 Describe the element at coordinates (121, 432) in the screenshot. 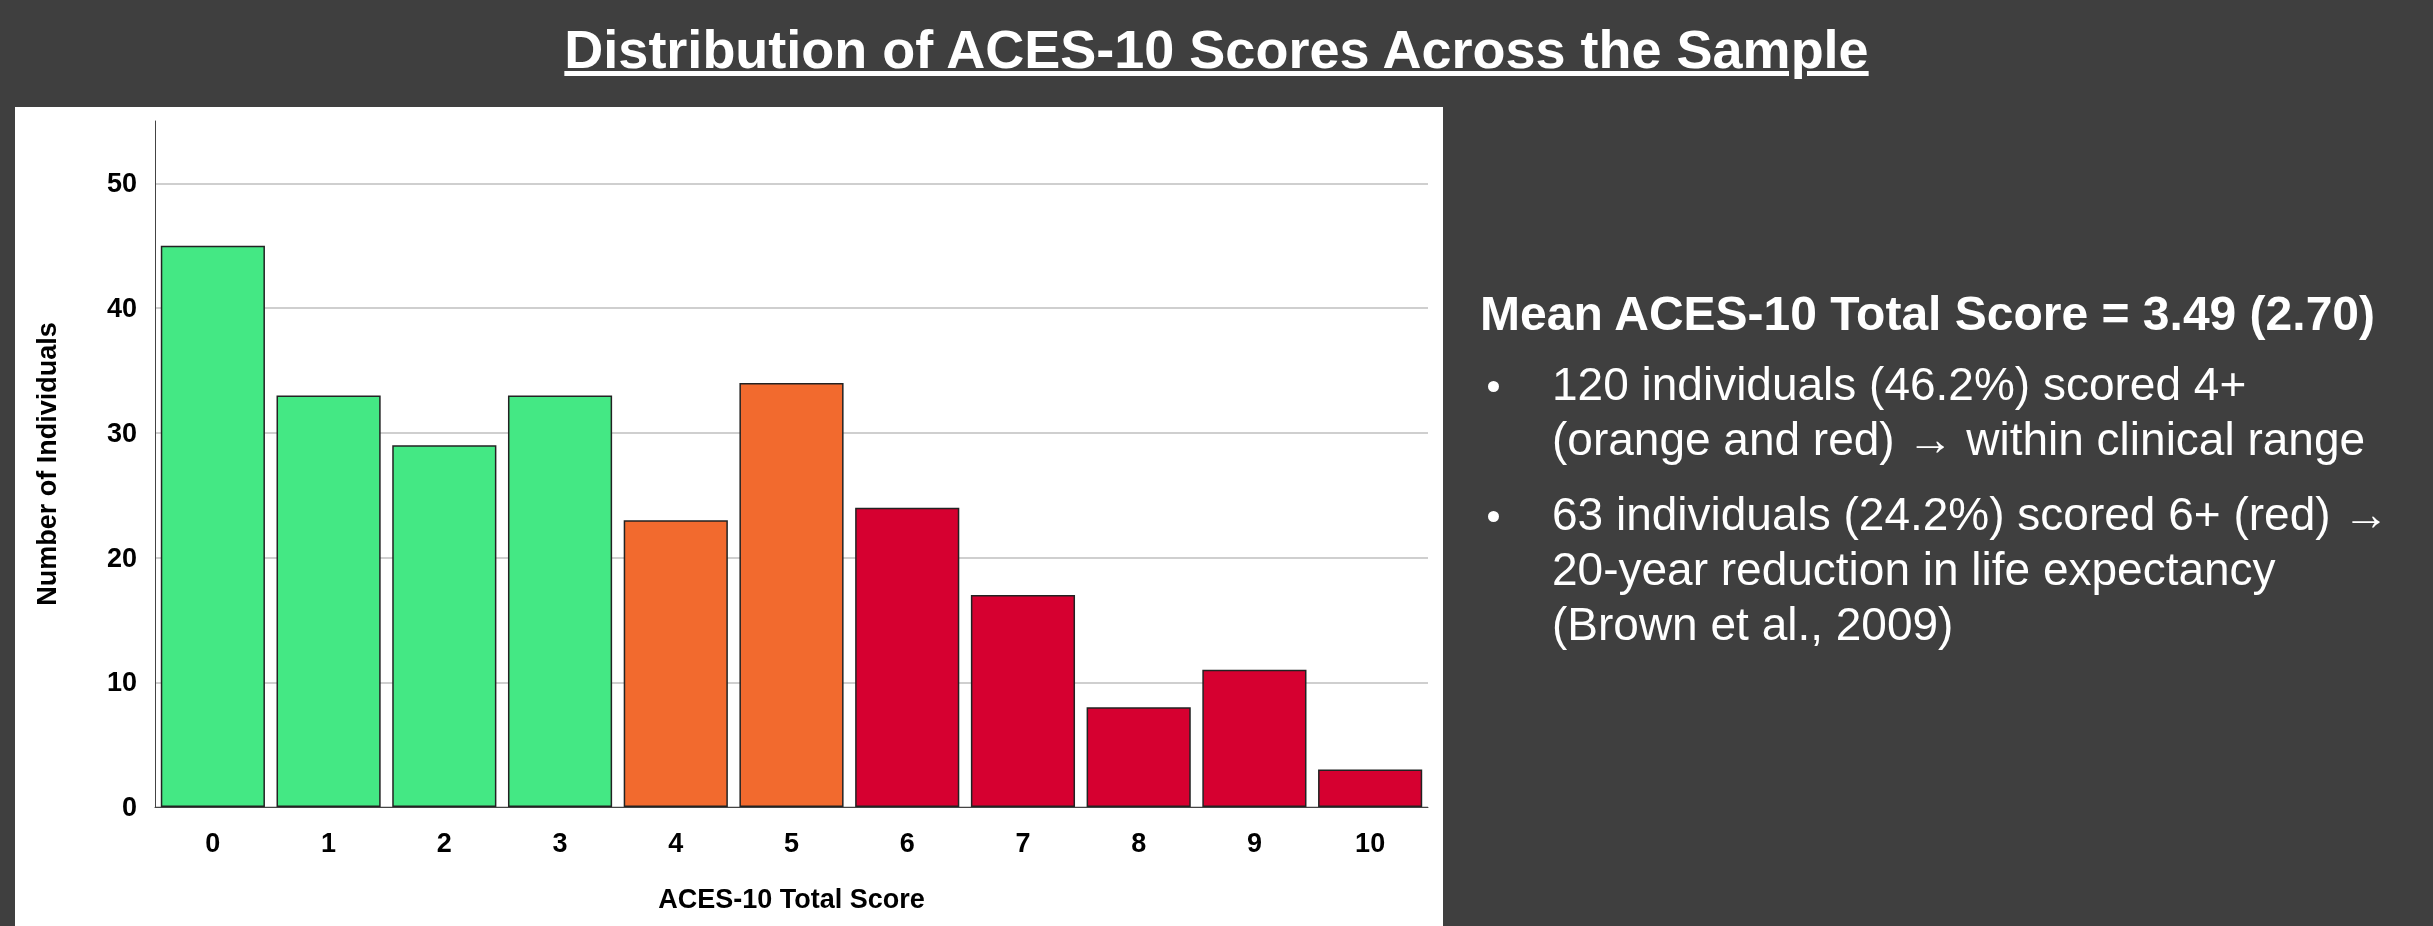

I see `y-tick-label: 30` at that location.